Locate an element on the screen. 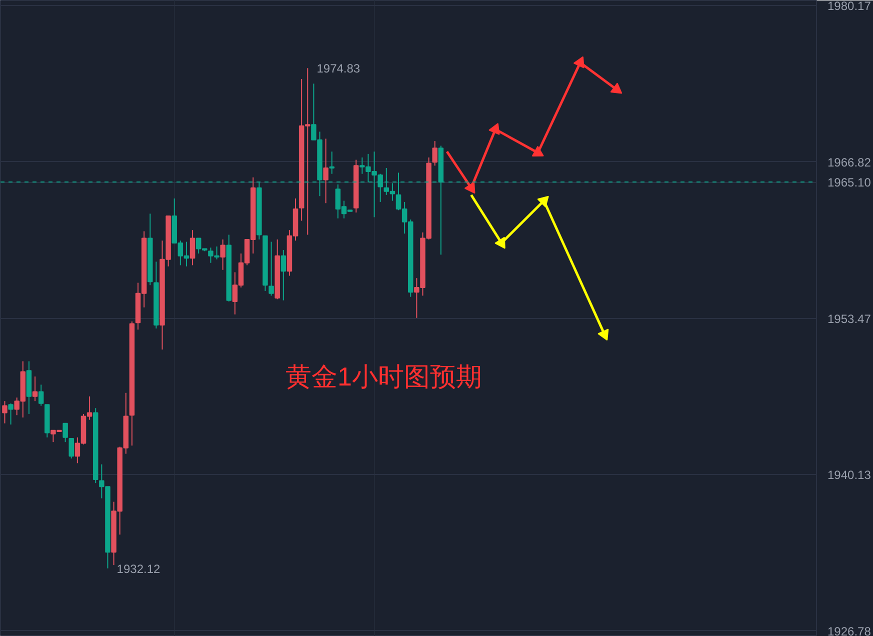  annotation: 1932.12 is located at coordinates (138, 569).